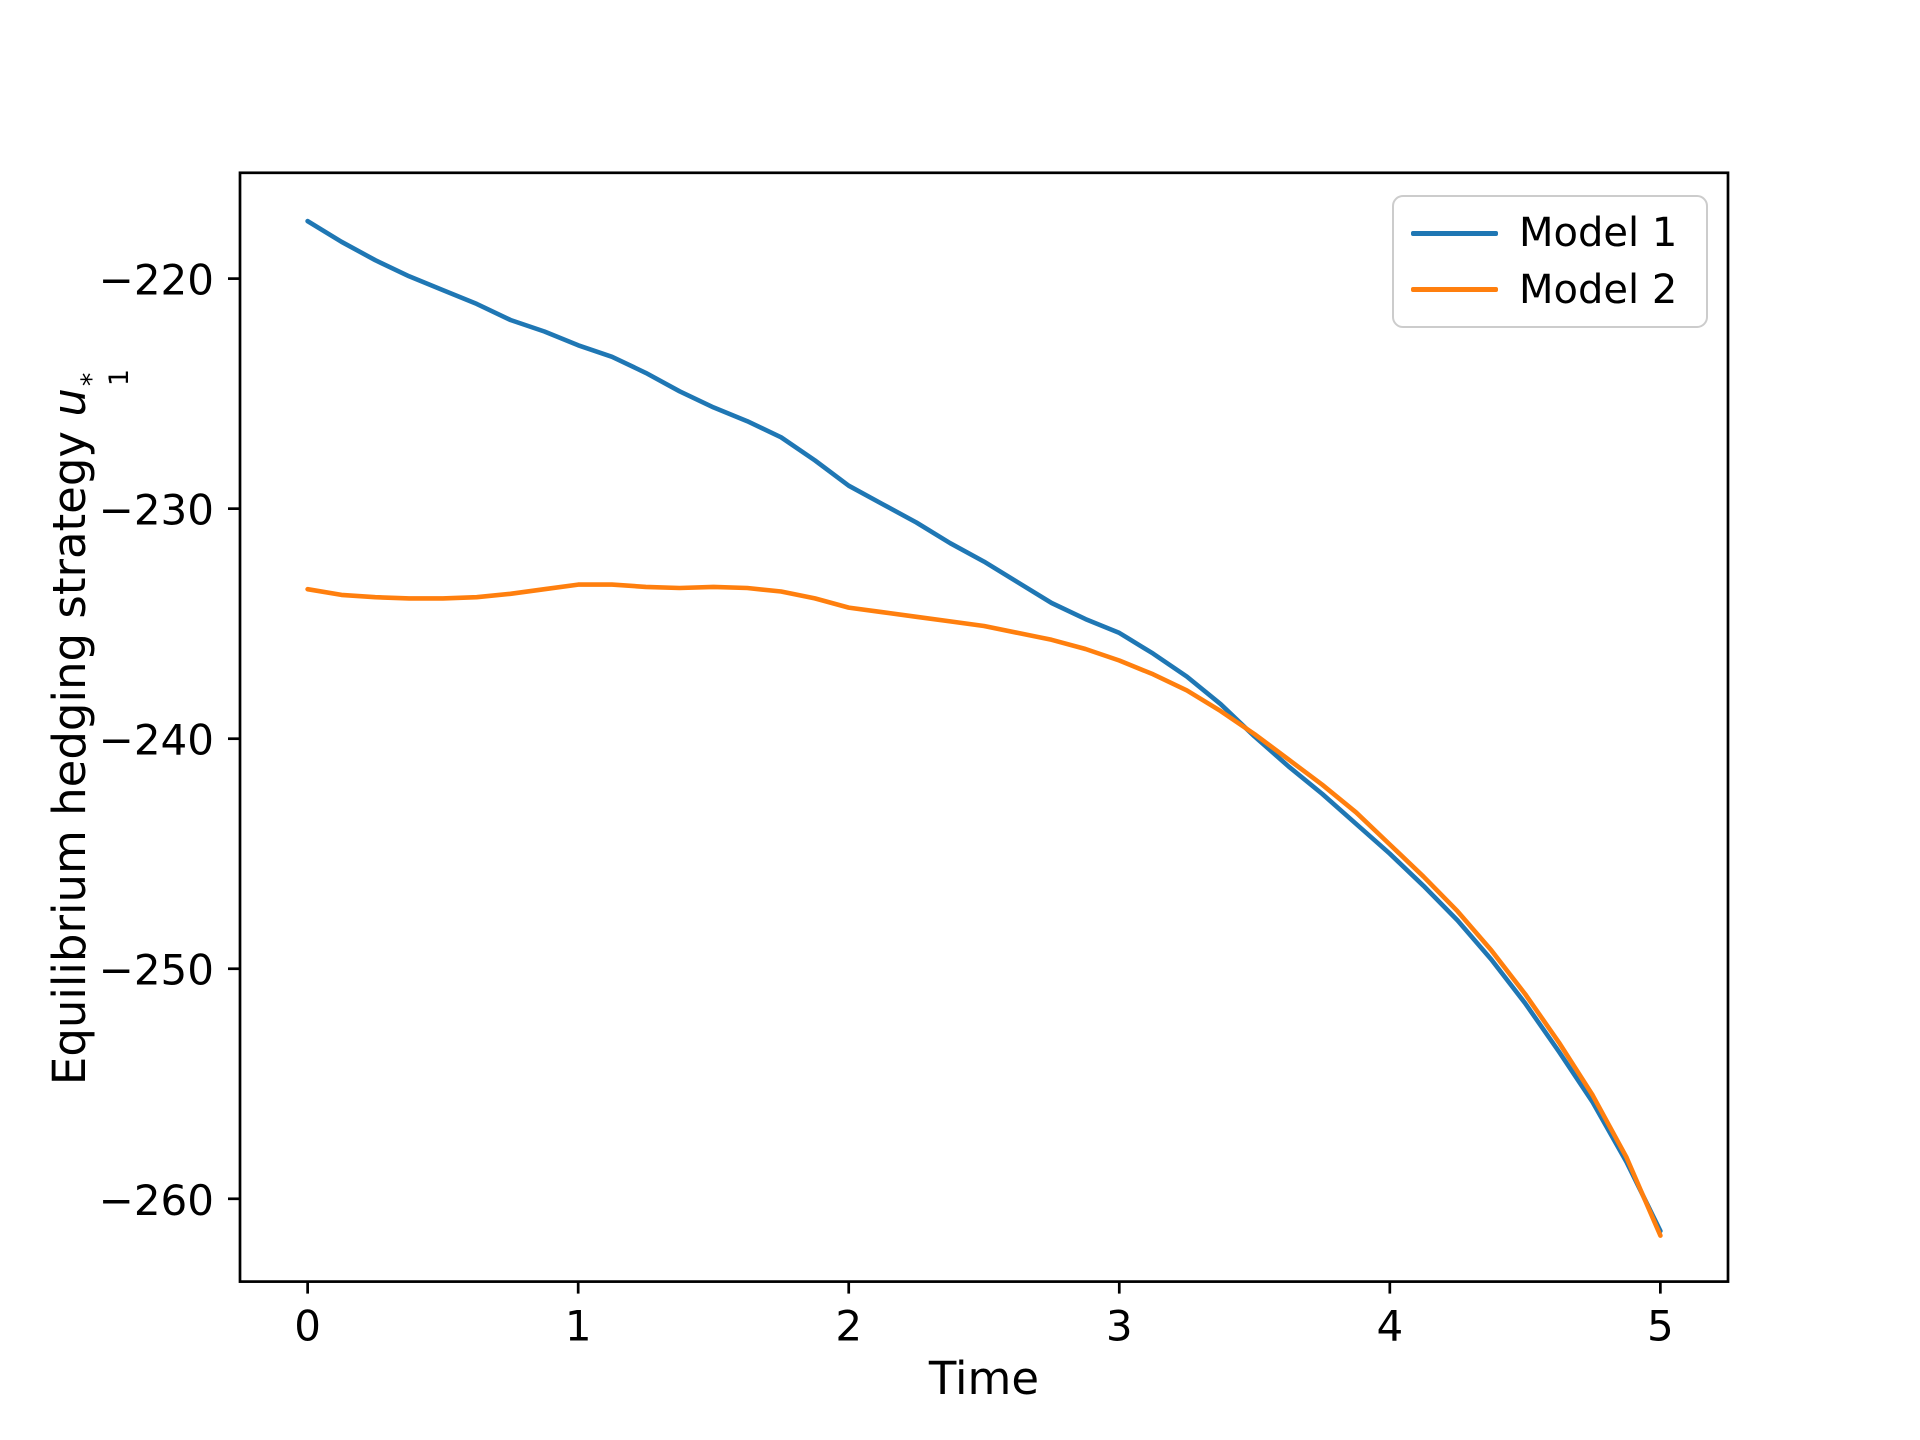  What do you see at coordinates (69, 402) in the screenshot?
I see `y-axis-label-symbol: u` at bounding box center [69, 402].